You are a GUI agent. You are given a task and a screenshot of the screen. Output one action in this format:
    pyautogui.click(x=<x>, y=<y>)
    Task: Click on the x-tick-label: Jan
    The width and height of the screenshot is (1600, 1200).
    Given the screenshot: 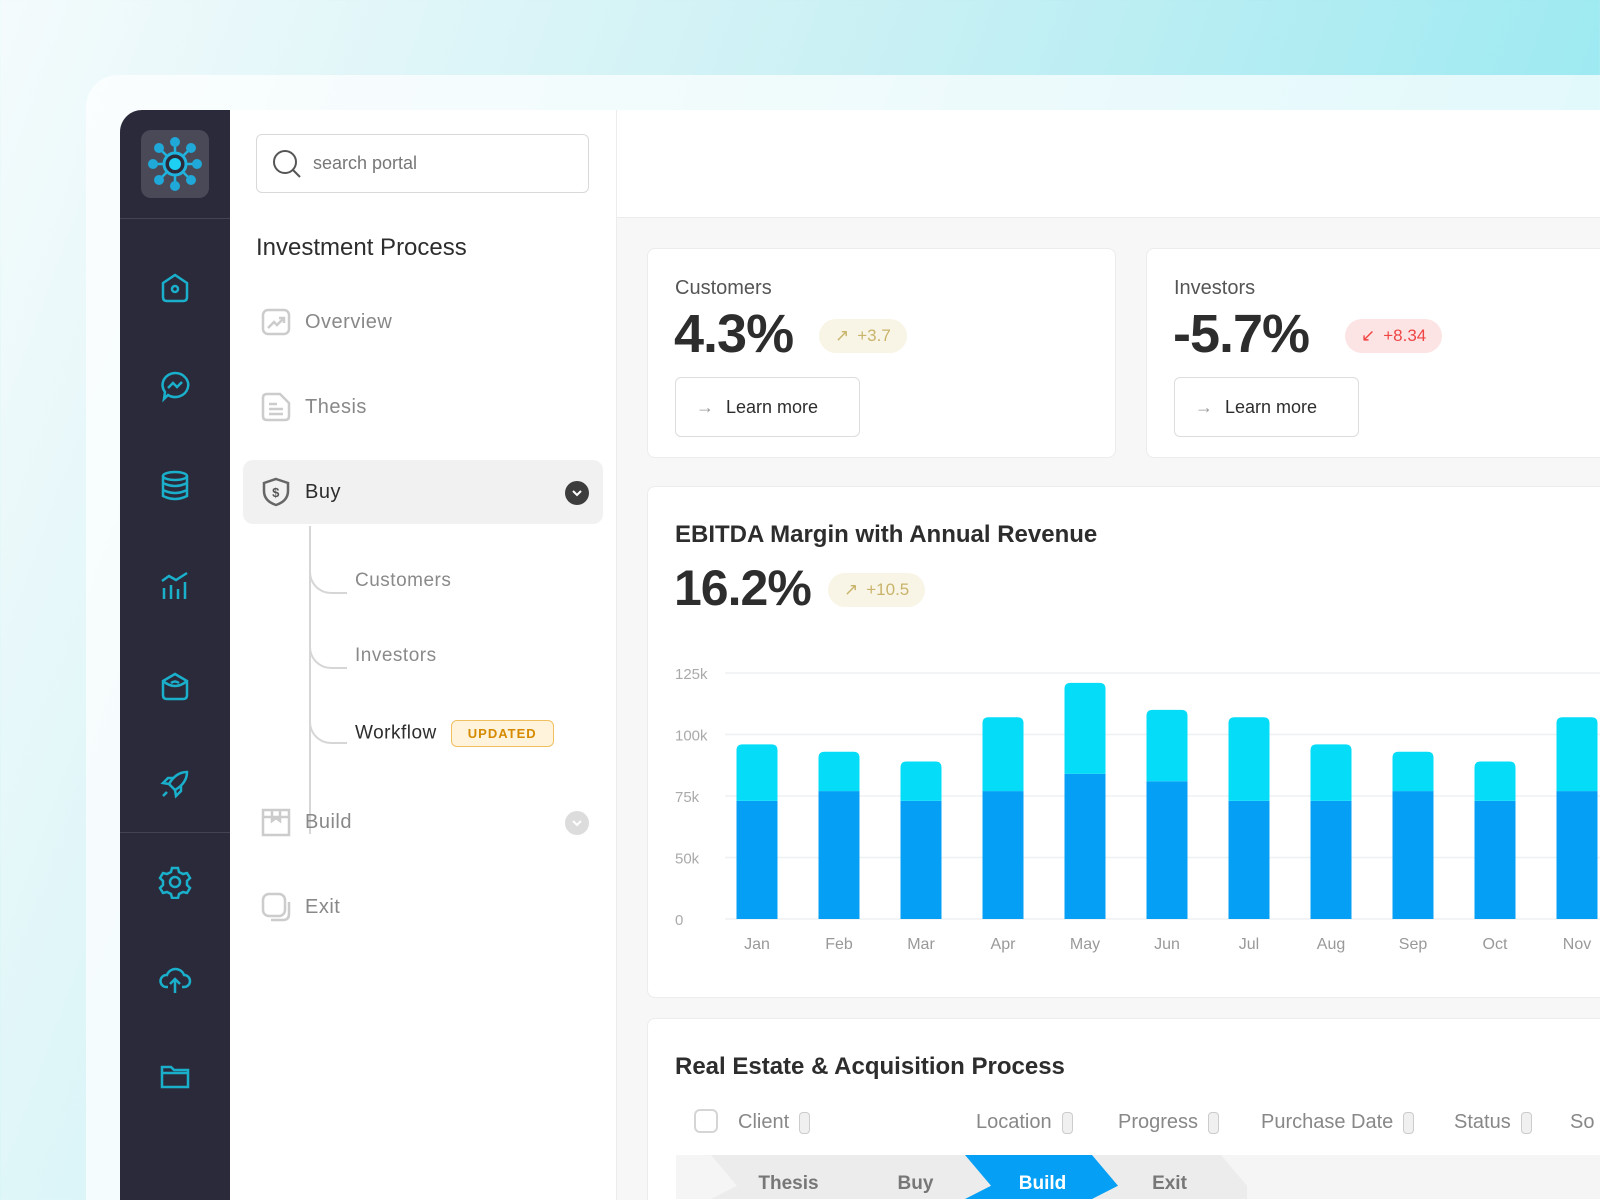 What is the action you would take?
    pyautogui.click(x=757, y=944)
    